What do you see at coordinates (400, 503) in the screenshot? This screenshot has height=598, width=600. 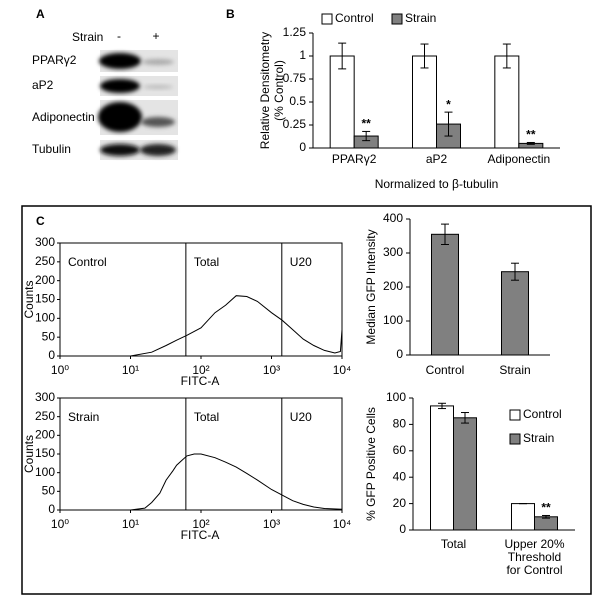 I see `y-tick-label: 20` at bounding box center [400, 503].